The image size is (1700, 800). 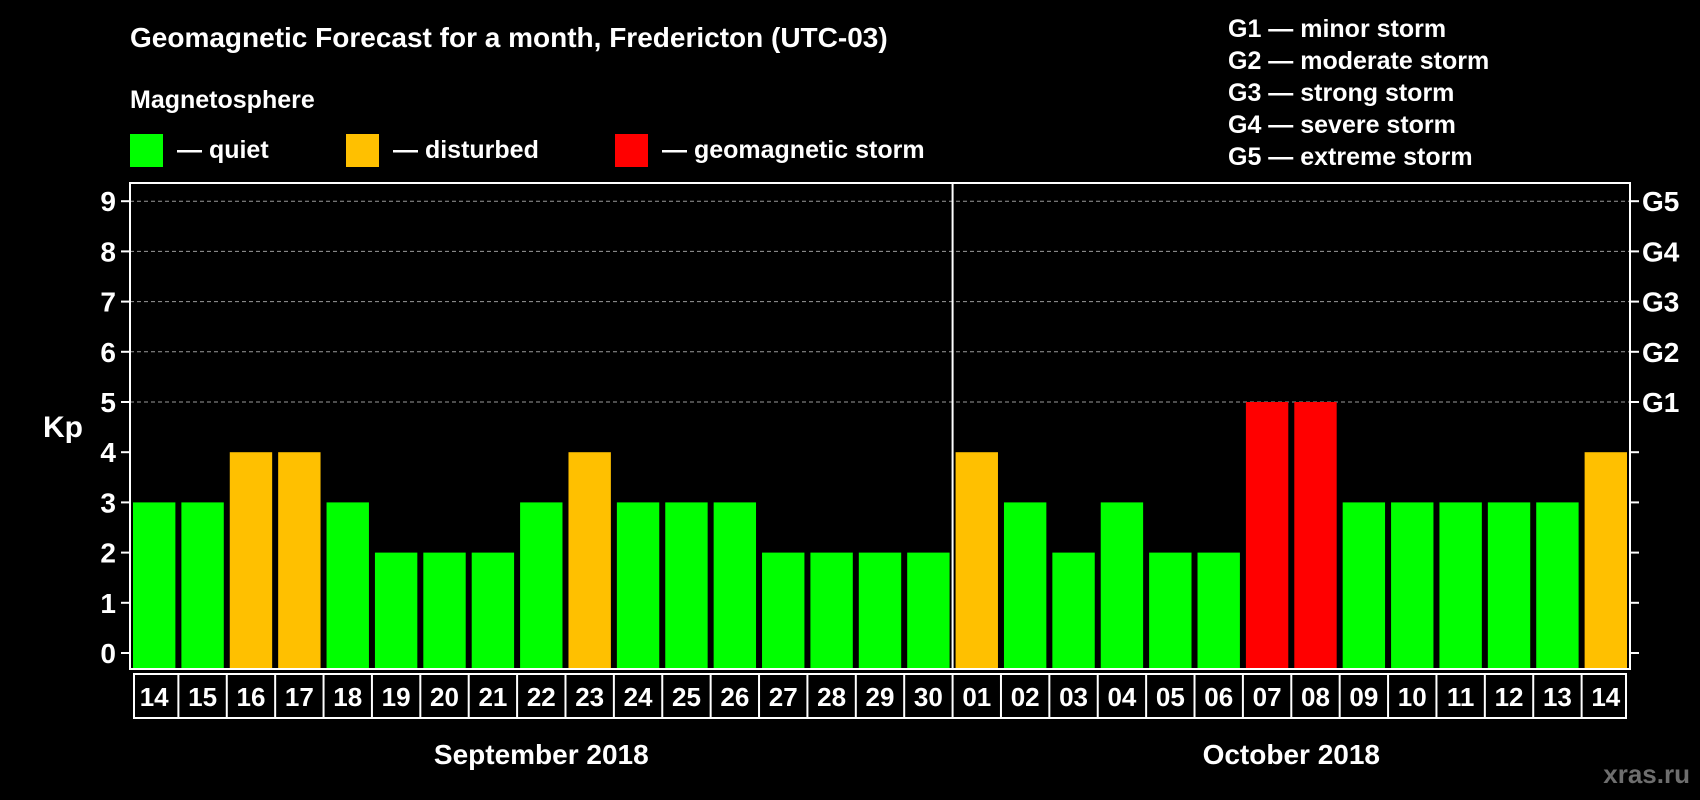 What do you see at coordinates (251, 697) in the screenshot?
I see `date-label-2: 16` at bounding box center [251, 697].